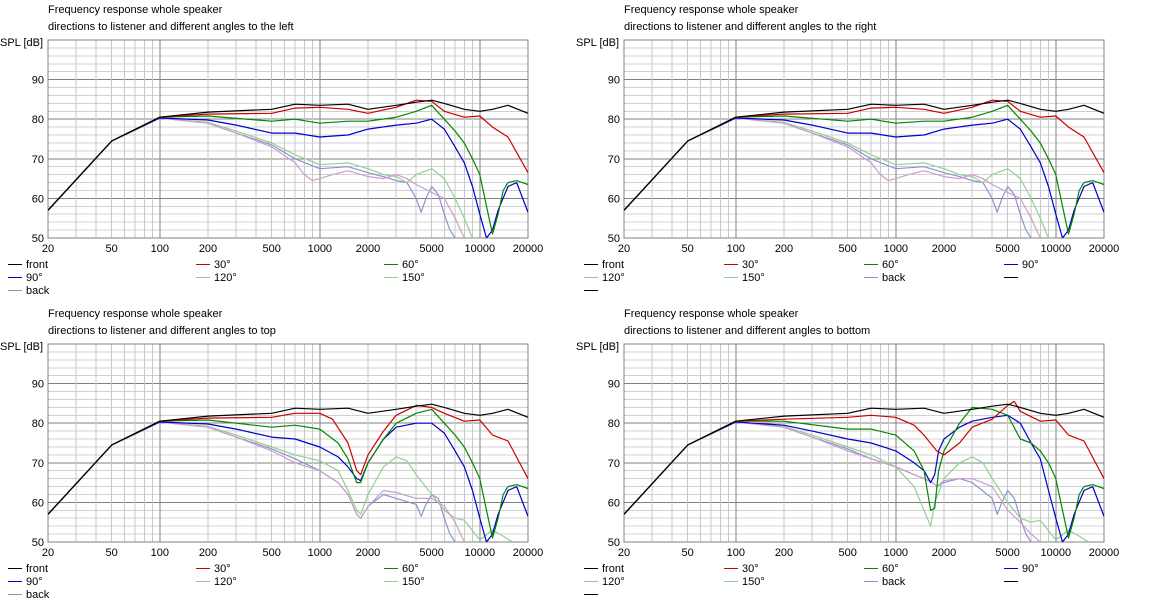 The image size is (1152, 608). What do you see at coordinates (753, 582) in the screenshot?
I see `legend-label: 150°` at bounding box center [753, 582].